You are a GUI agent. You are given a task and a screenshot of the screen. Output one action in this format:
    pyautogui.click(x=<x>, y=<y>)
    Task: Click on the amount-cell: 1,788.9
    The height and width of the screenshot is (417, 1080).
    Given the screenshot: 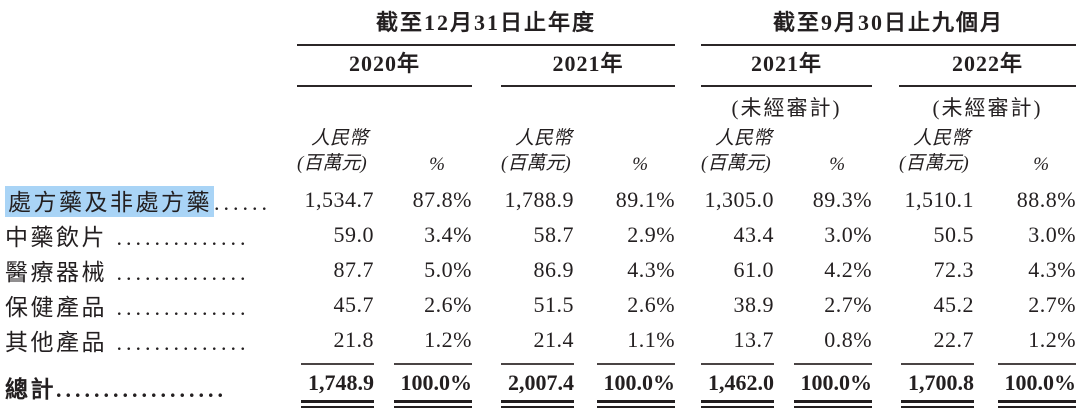 What is the action you would take?
    pyautogui.click(x=539, y=199)
    